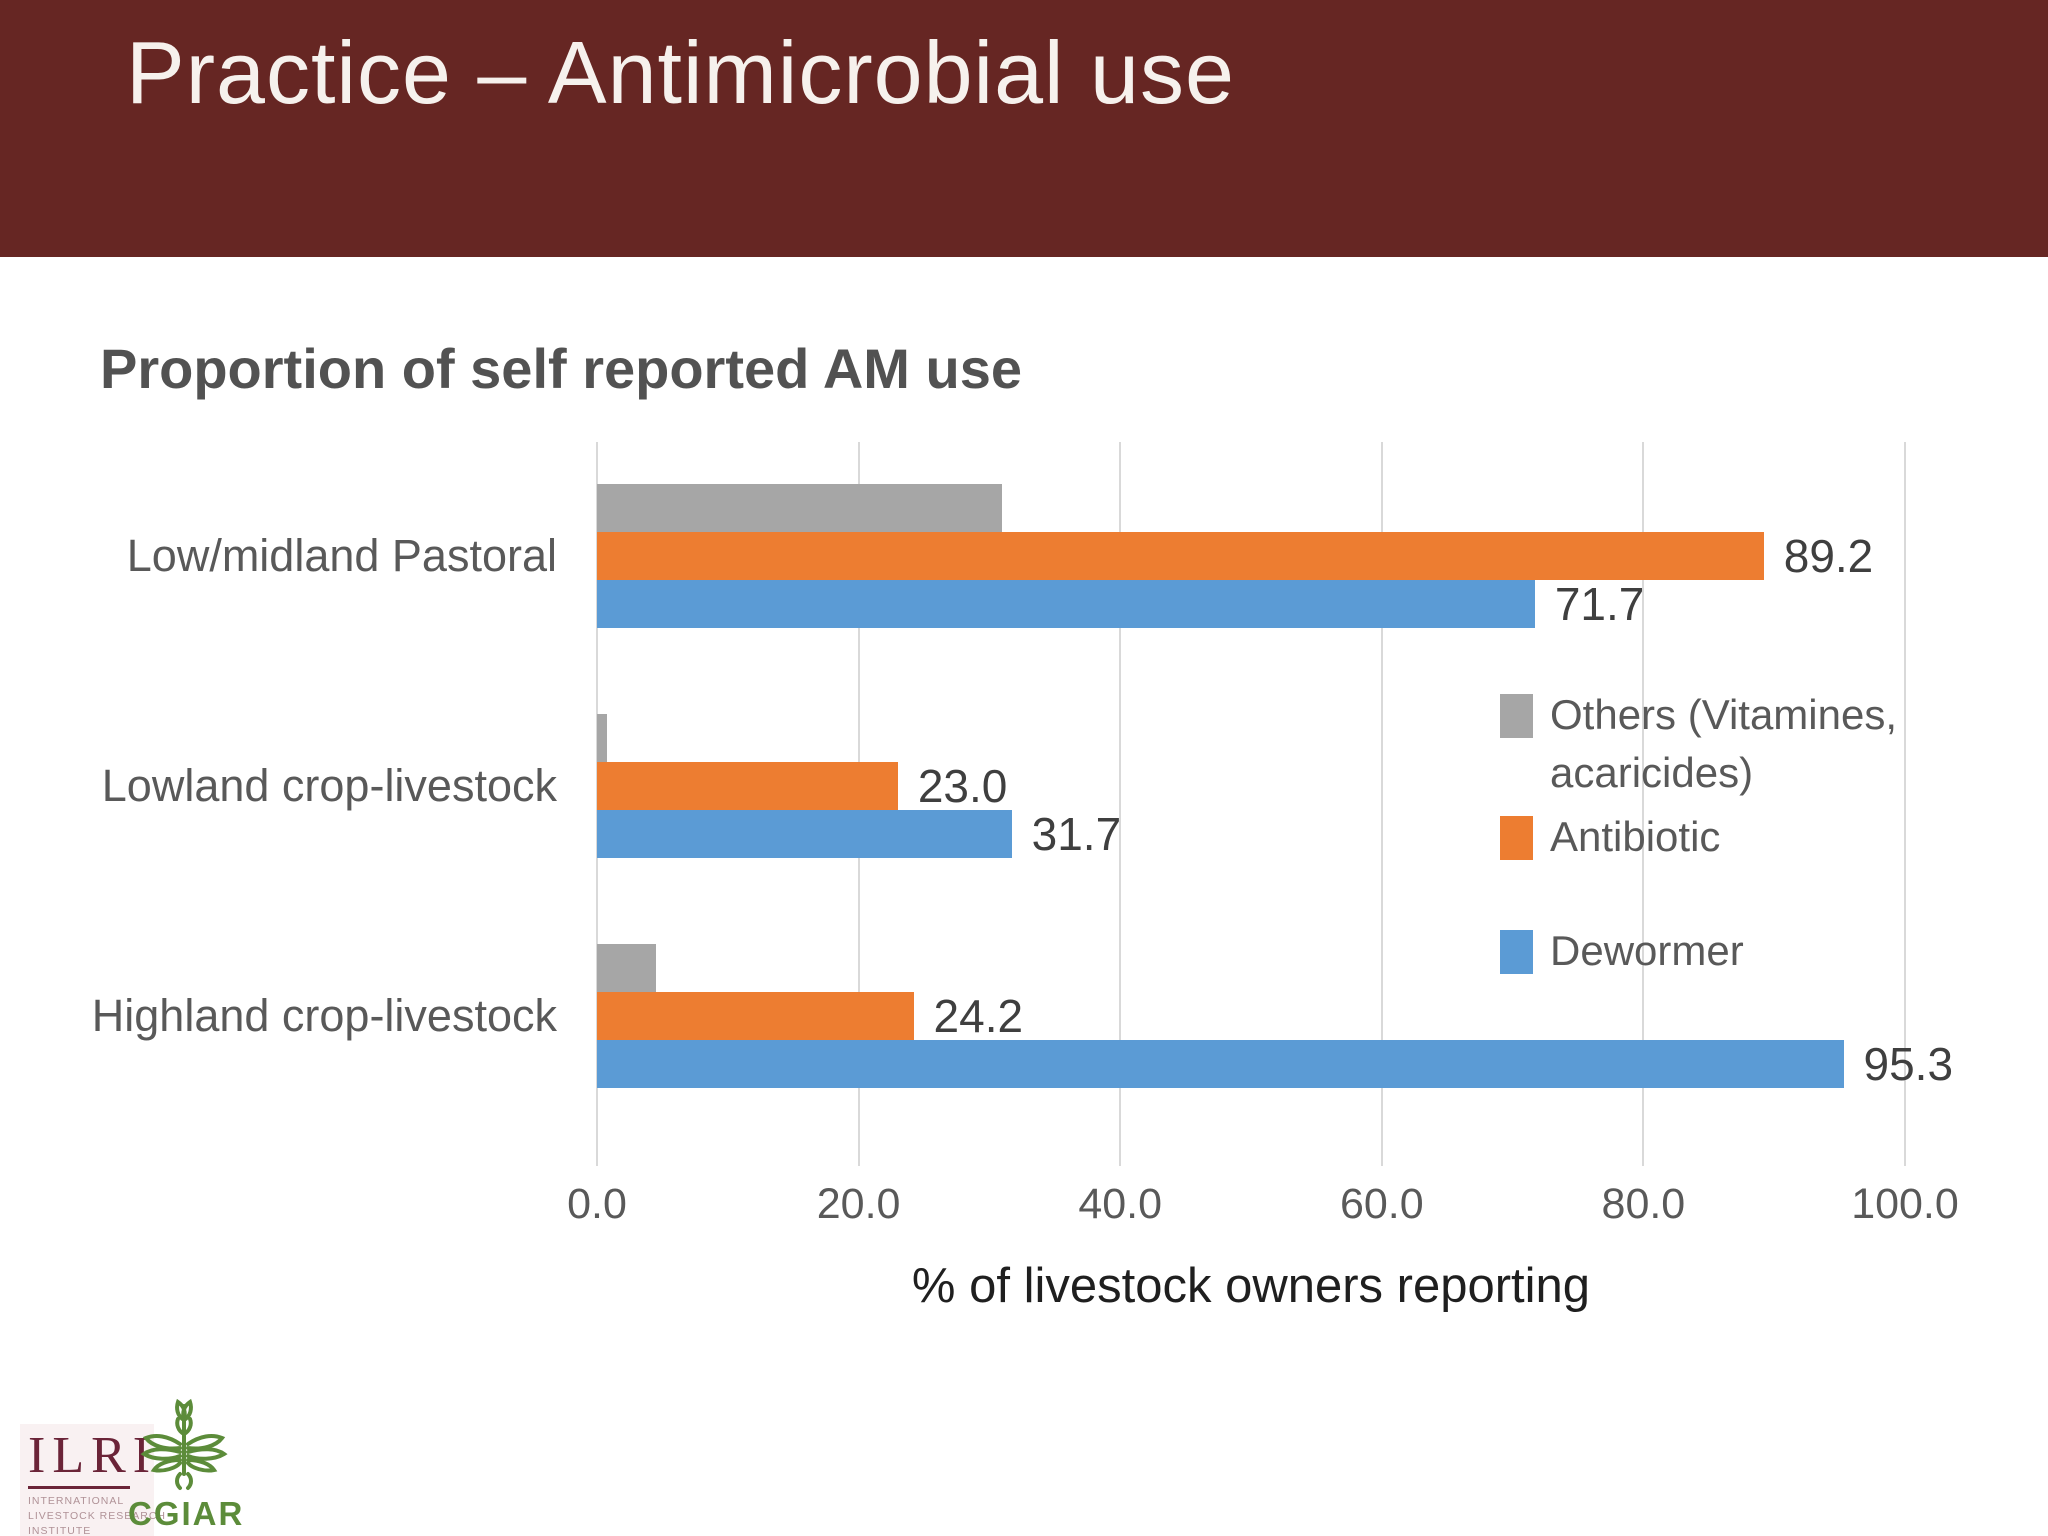 The width and height of the screenshot is (2048, 1536). What do you see at coordinates (324, 1015) in the screenshot?
I see `category-label-highland-crop-livestock: Highland crop-livestock` at bounding box center [324, 1015].